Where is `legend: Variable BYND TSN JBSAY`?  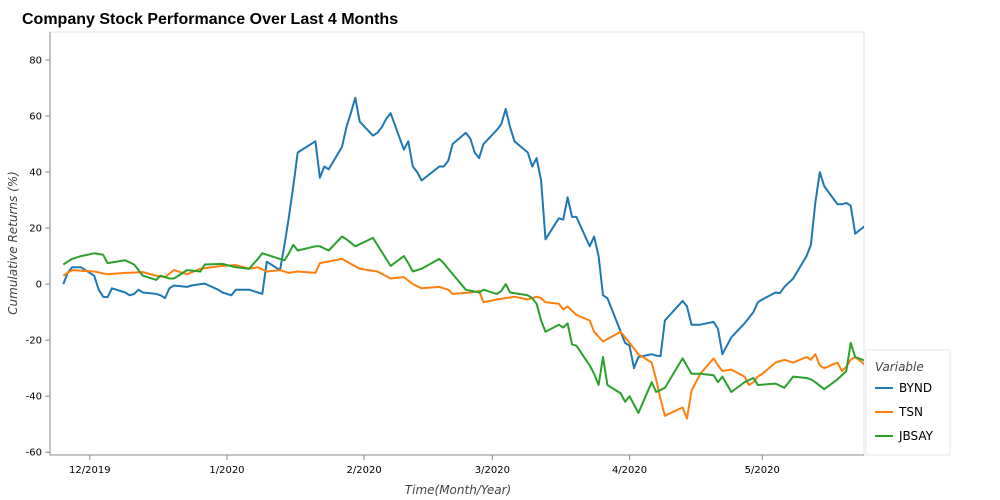 legend: Variable BYND TSN JBSAY is located at coordinates (908, 402).